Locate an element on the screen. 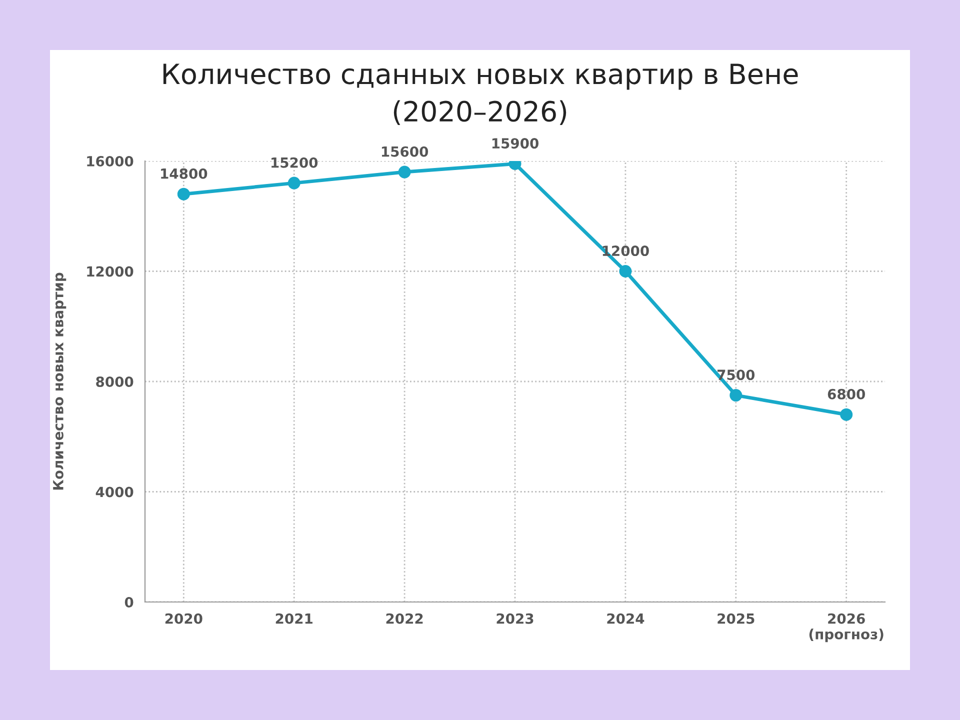  x-tick-label: 2021 is located at coordinates (294, 618).